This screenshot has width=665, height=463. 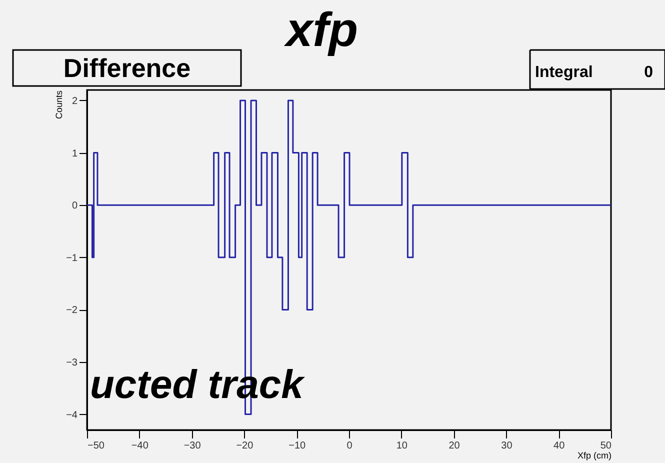 What do you see at coordinates (140, 446) in the screenshot?
I see `x-tick-label: −40` at bounding box center [140, 446].